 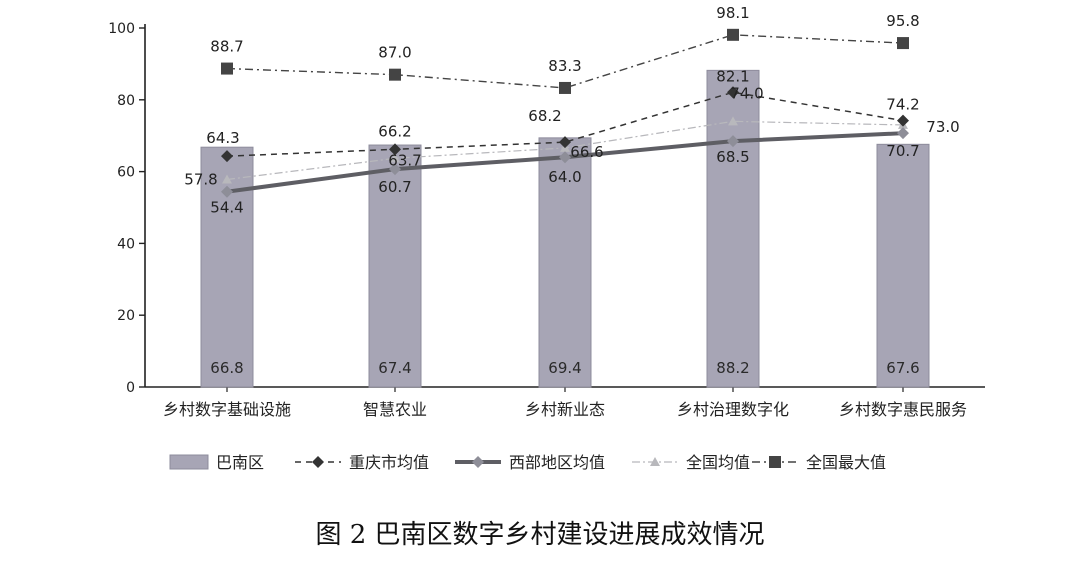 I want to click on line-data-label: 64.3, so click(x=222, y=138).